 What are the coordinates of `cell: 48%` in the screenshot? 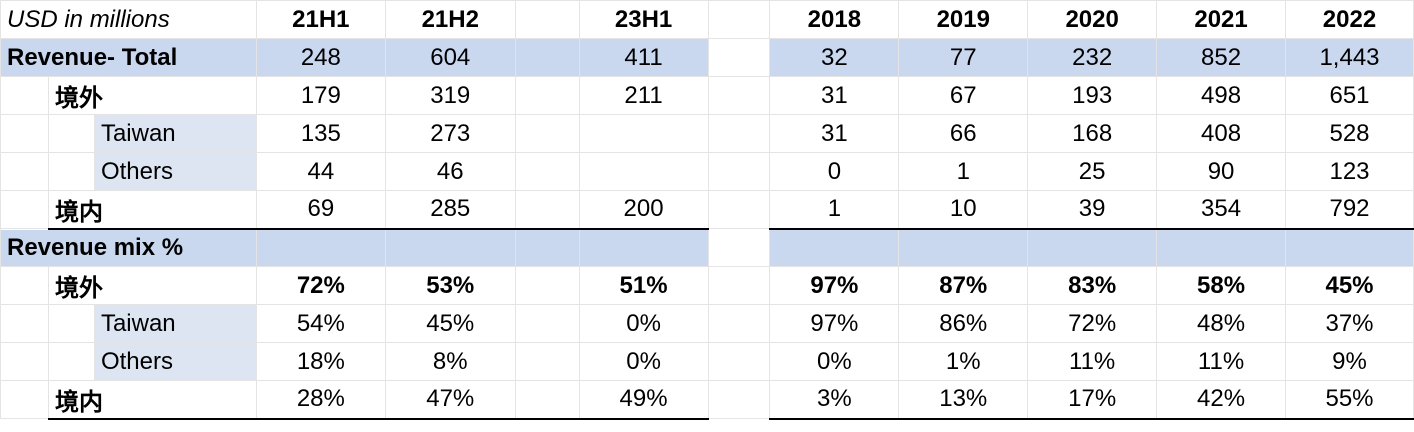 It's located at (1221, 323).